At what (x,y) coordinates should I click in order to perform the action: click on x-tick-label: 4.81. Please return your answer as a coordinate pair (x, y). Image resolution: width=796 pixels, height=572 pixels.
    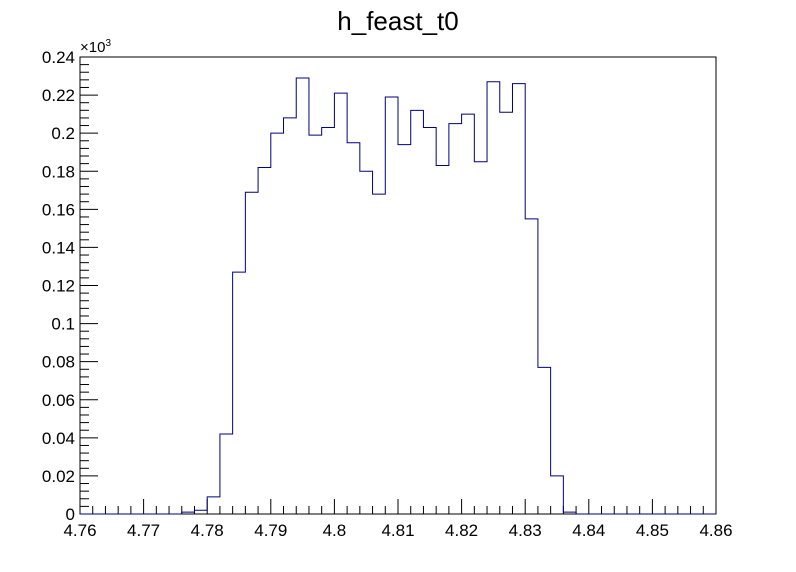
    Looking at the image, I should click on (397, 530).